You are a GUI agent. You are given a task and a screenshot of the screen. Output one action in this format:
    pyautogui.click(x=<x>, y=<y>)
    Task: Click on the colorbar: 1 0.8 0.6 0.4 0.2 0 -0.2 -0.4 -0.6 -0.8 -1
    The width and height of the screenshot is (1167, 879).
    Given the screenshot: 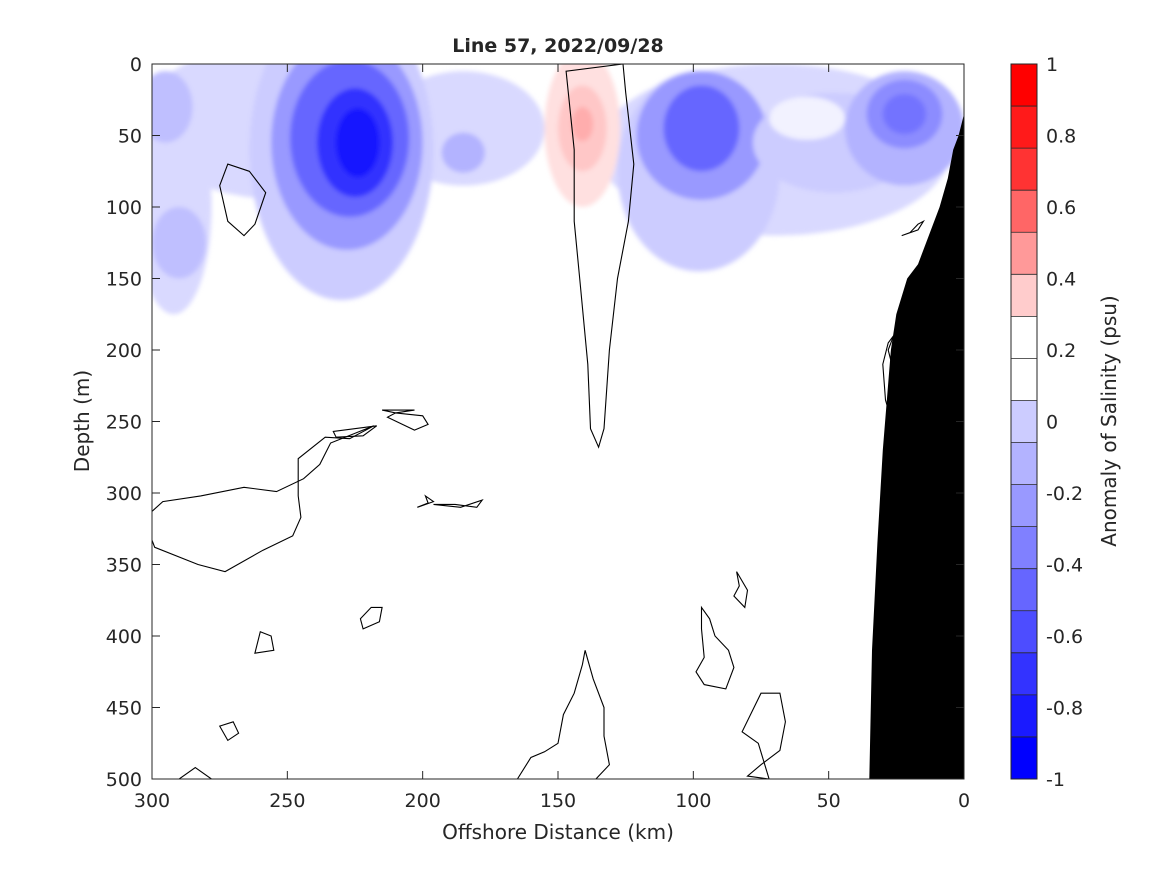 What is the action you would take?
    pyautogui.click(x=1047, y=422)
    